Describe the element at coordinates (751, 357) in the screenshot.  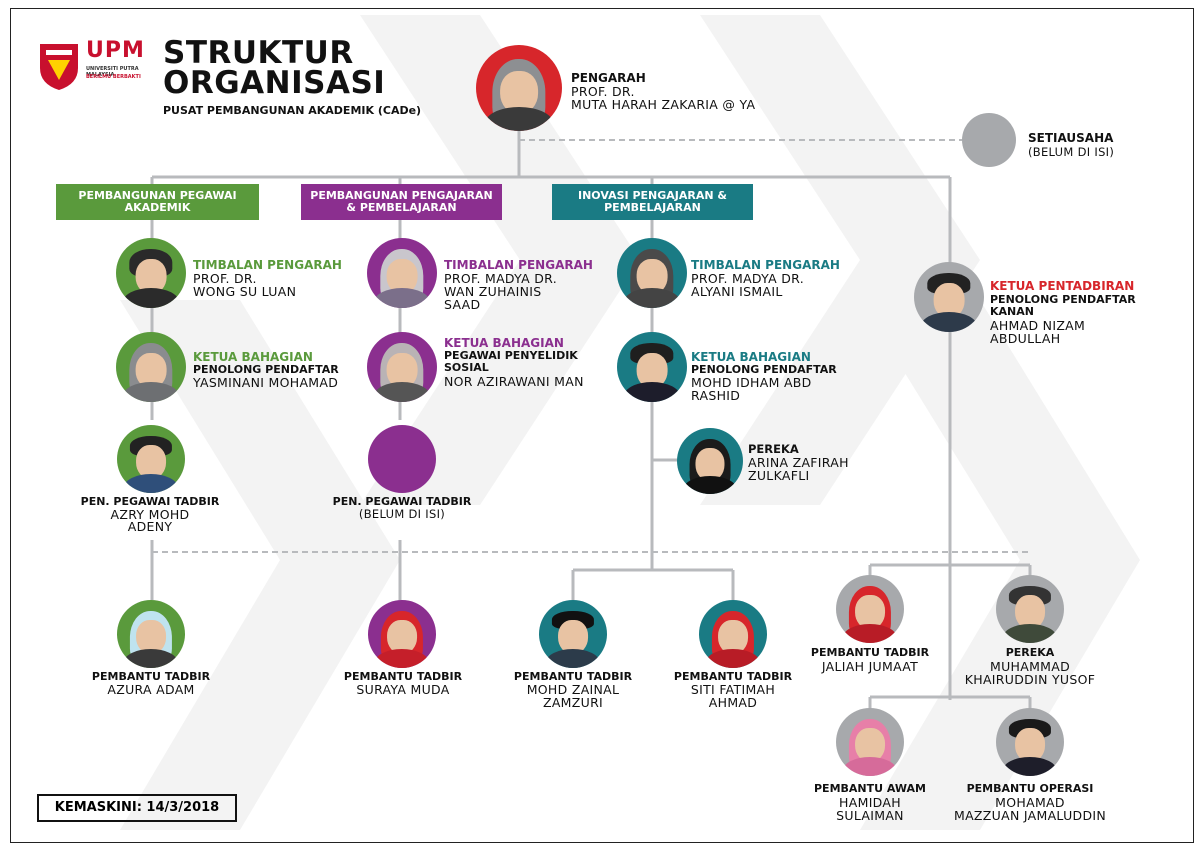
I see `head-3-role: KETUA BAHAGIAN` at that location.